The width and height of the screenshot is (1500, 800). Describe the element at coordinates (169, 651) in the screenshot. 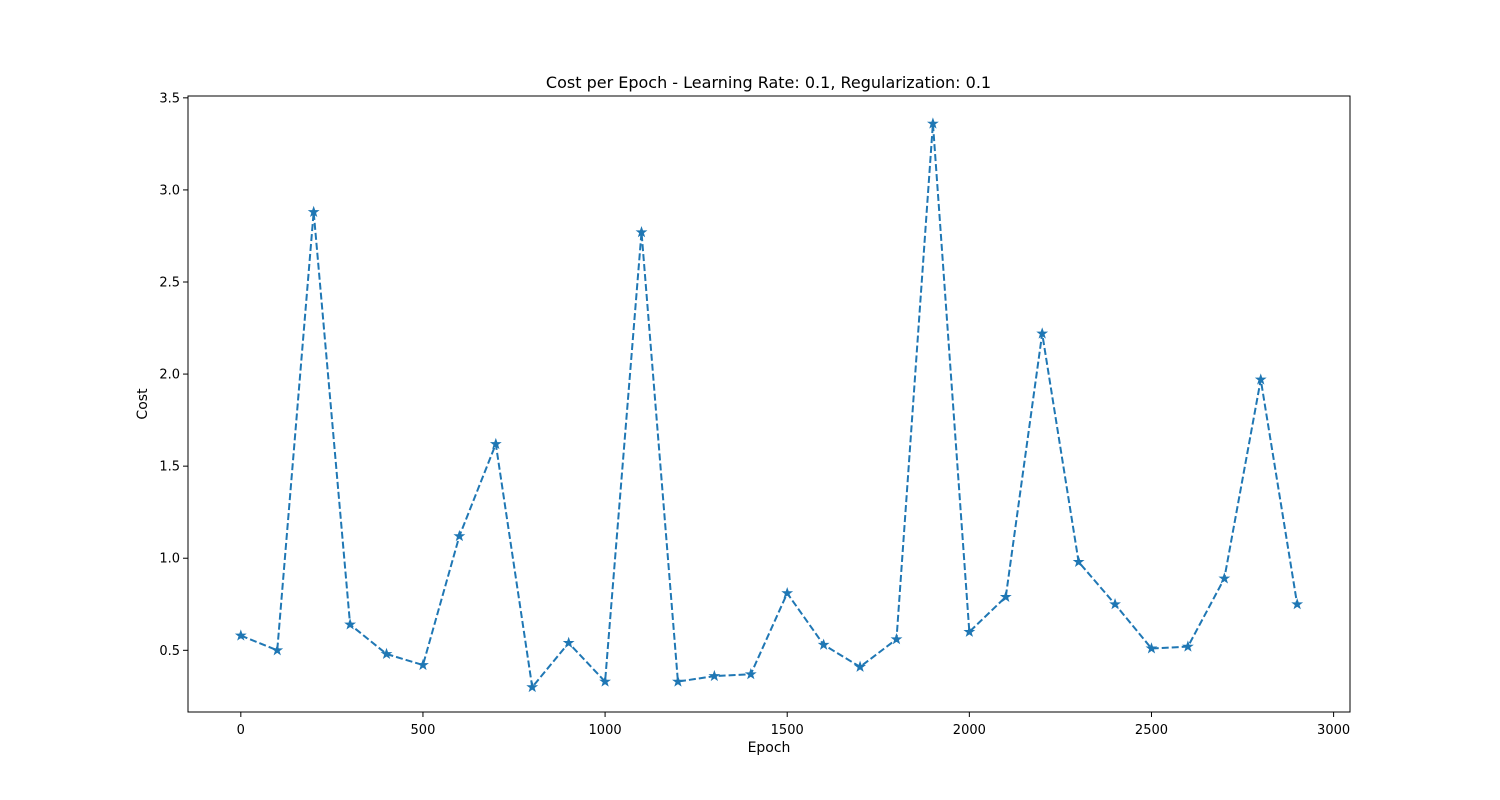

I see `y-tick-label: 0.5` at that location.